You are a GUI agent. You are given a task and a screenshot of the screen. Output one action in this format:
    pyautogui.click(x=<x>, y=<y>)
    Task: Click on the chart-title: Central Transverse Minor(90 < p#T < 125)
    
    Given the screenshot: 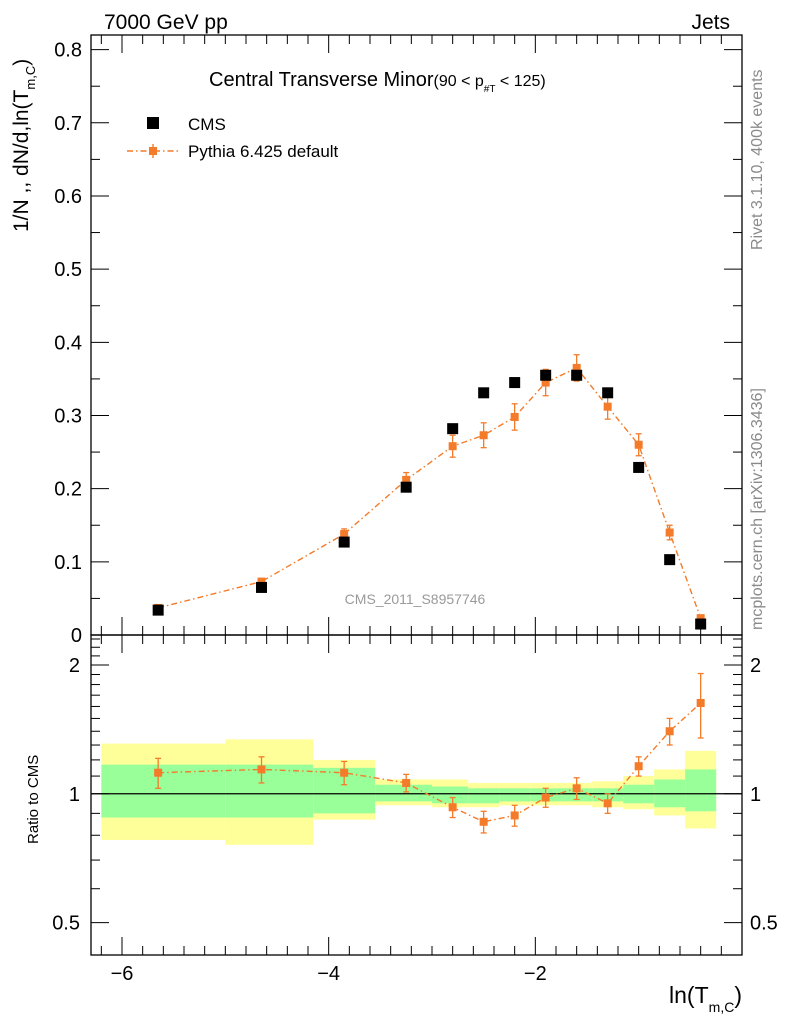 What is the action you would take?
    pyautogui.click(x=377, y=82)
    